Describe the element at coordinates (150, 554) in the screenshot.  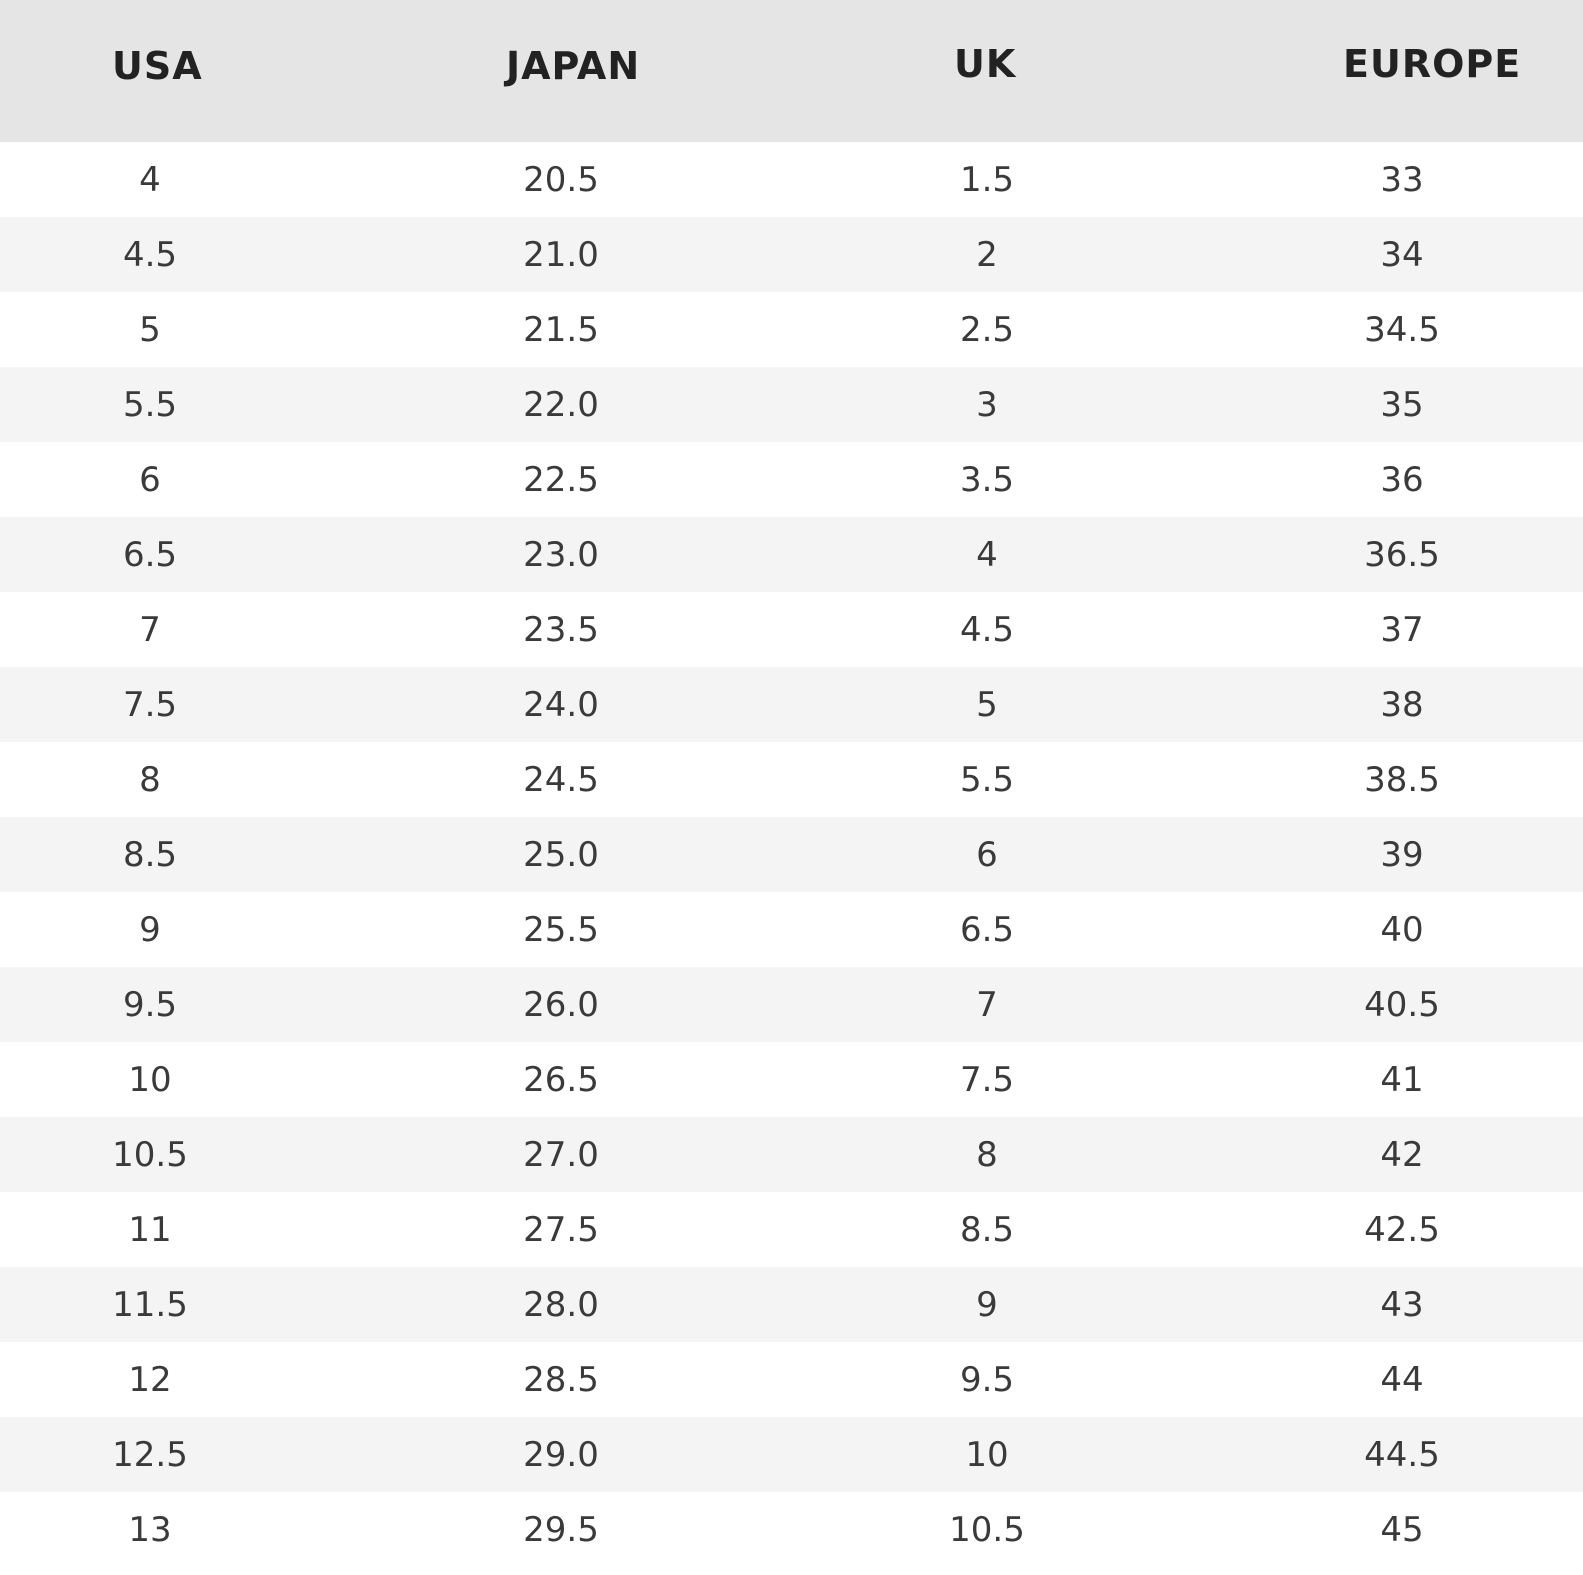
I see `cell-usa-value: 6.5` at that location.